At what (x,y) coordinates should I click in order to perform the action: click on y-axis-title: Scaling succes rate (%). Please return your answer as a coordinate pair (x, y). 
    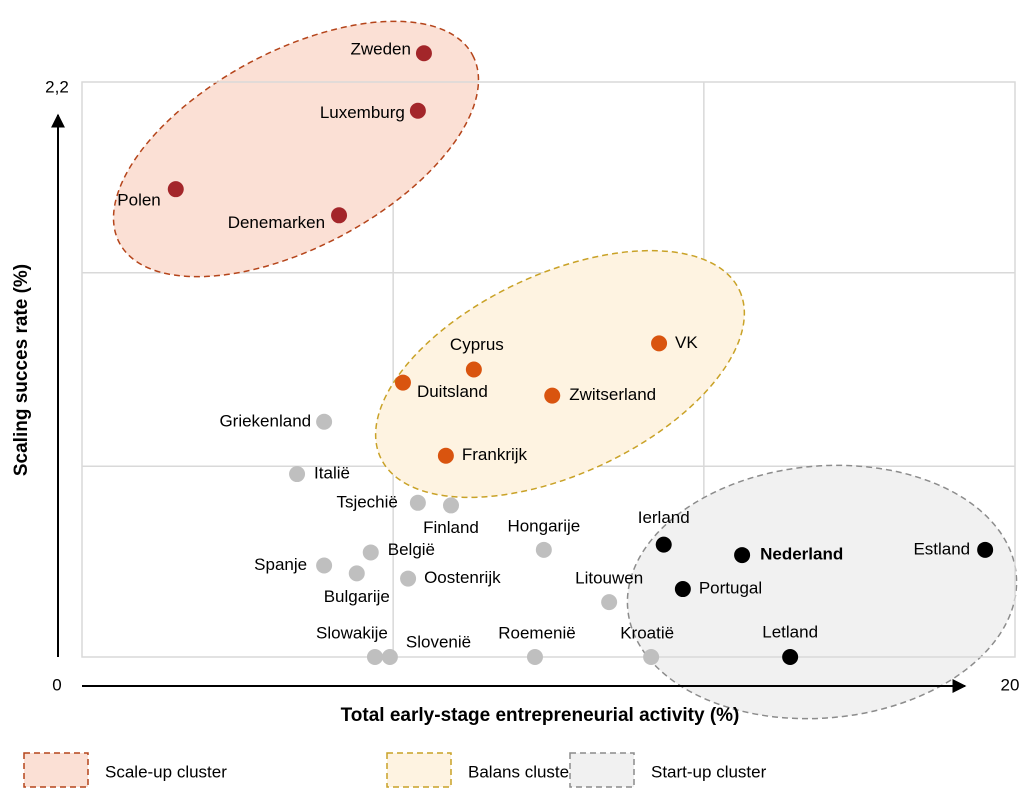
    Looking at the image, I should click on (21, 370).